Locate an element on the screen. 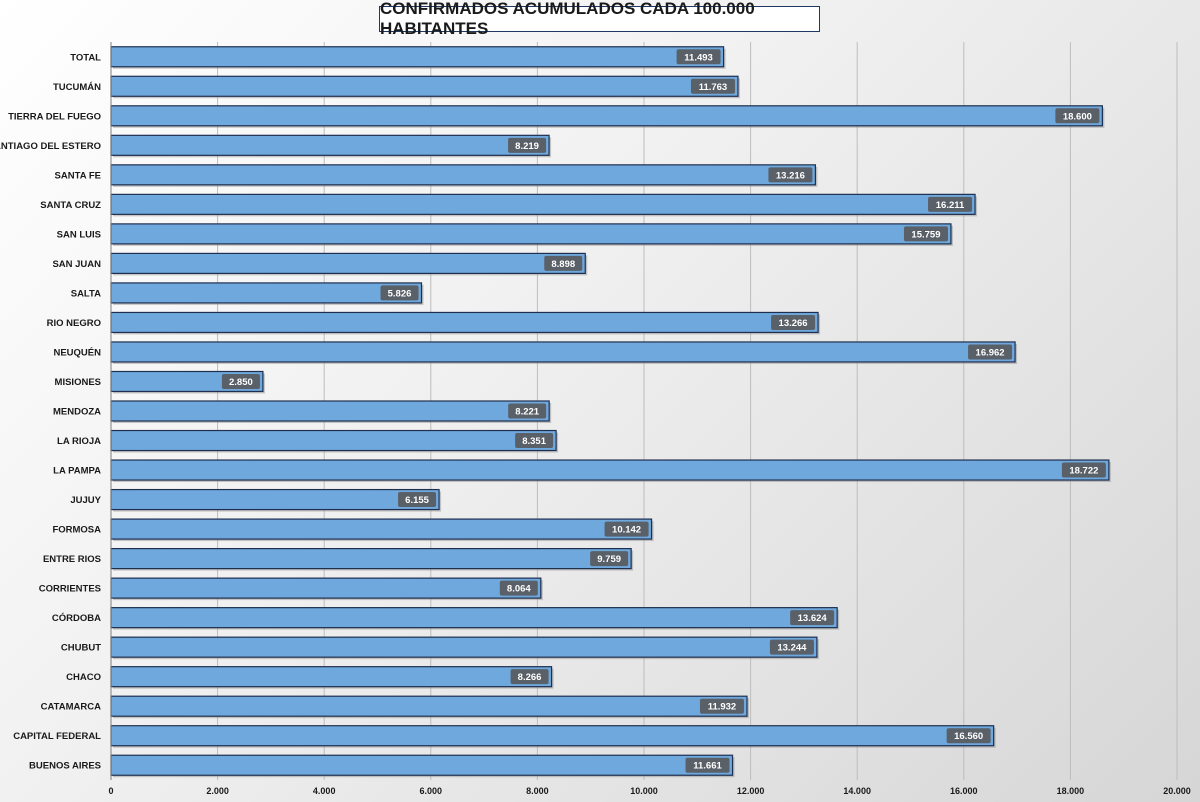  category-label: CORRIENTES is located at coordinates (70, 589).